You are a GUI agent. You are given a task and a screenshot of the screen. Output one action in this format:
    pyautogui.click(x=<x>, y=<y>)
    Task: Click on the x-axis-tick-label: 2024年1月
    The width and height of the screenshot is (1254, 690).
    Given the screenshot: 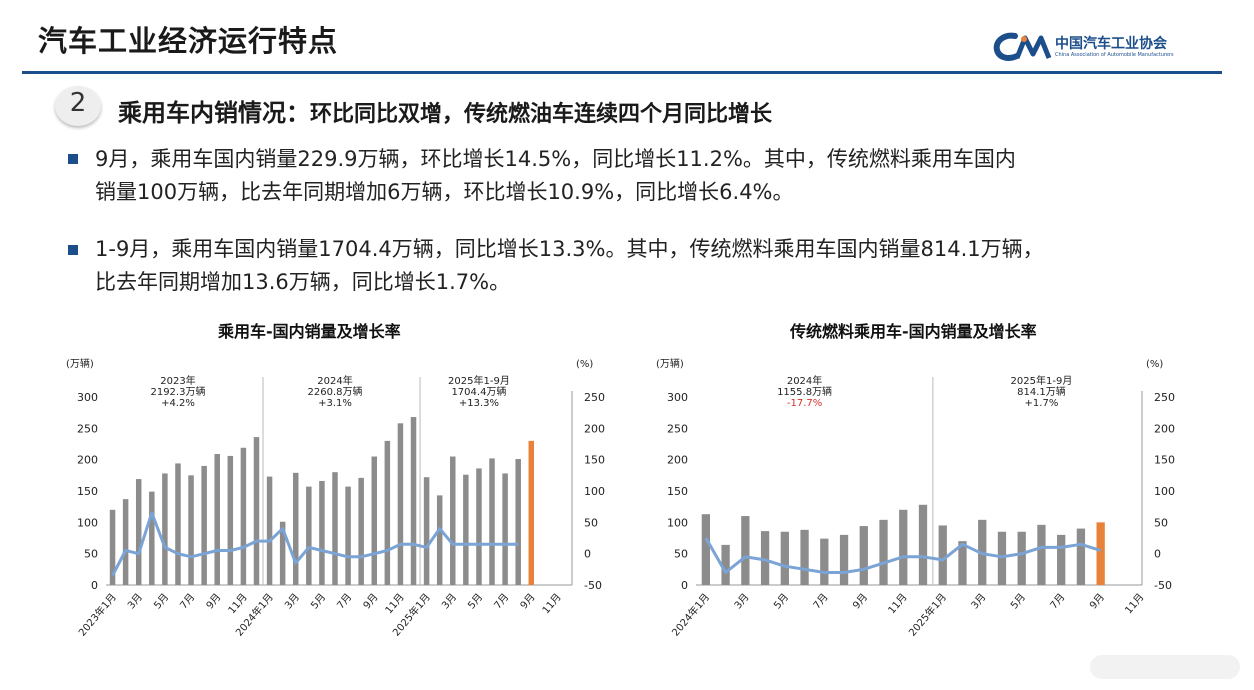 What is the action you would take?
    pyautogui.click(x=690, y=615)
    